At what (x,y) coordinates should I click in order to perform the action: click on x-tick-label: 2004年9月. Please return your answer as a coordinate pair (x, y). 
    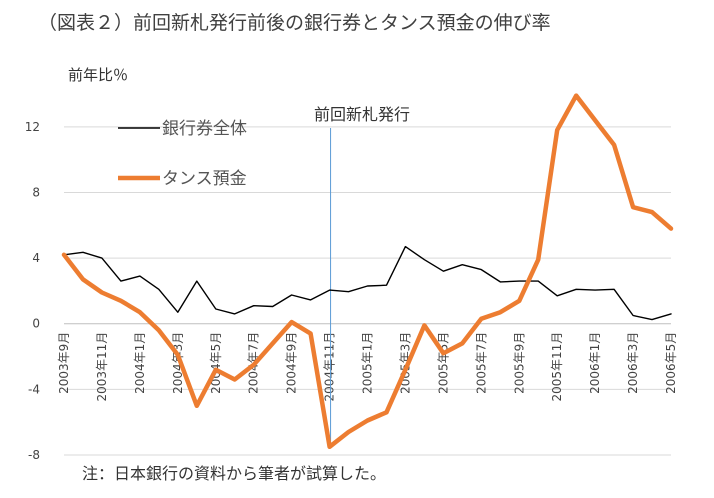
    Looking at the image, I should click on (292, 363).